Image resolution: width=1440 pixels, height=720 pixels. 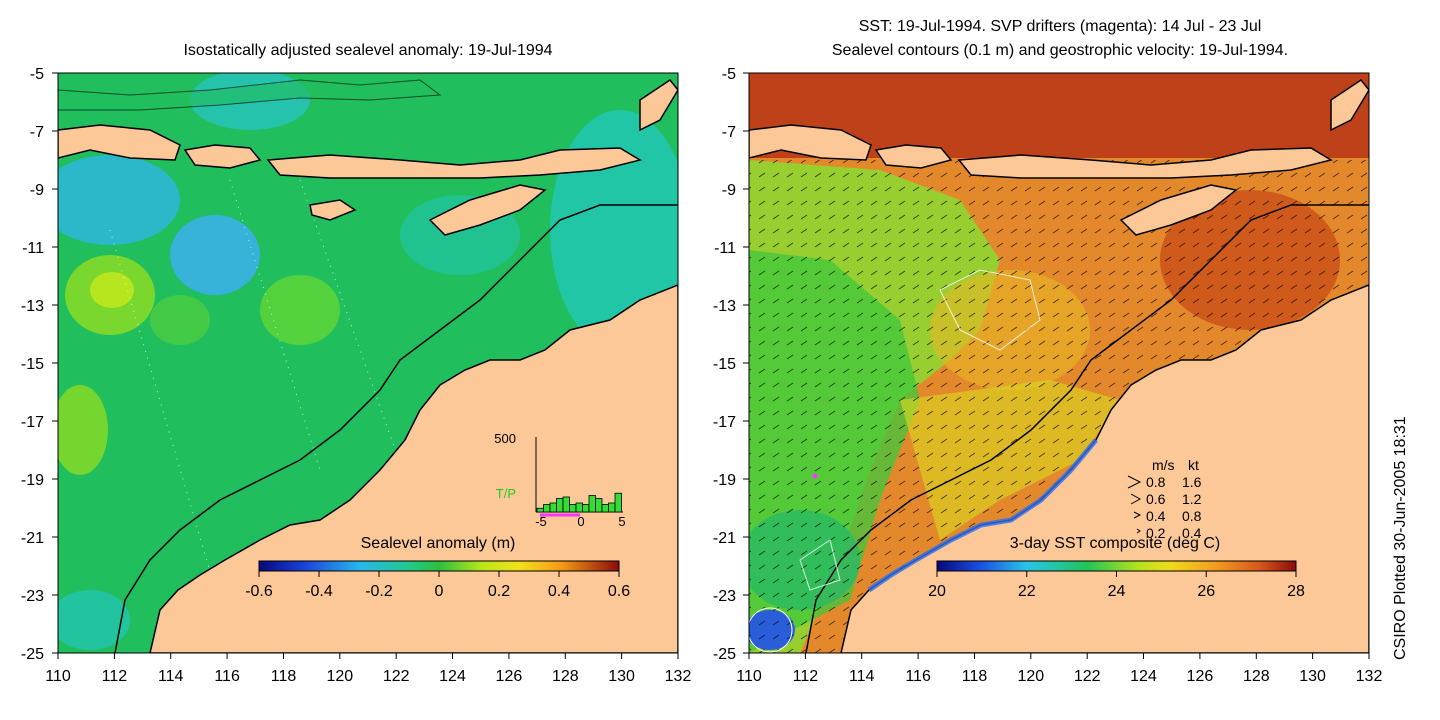 I want to click on legend-ms: 0.6, so click(x=1156, y=499).